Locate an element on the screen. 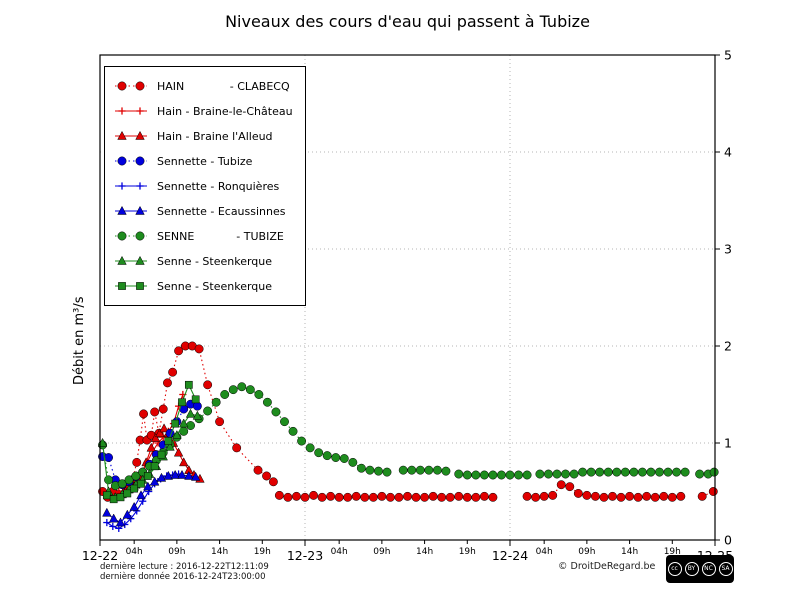  legend-item: Hain - Braine l'Alleud is located at coordinates (203, 136).